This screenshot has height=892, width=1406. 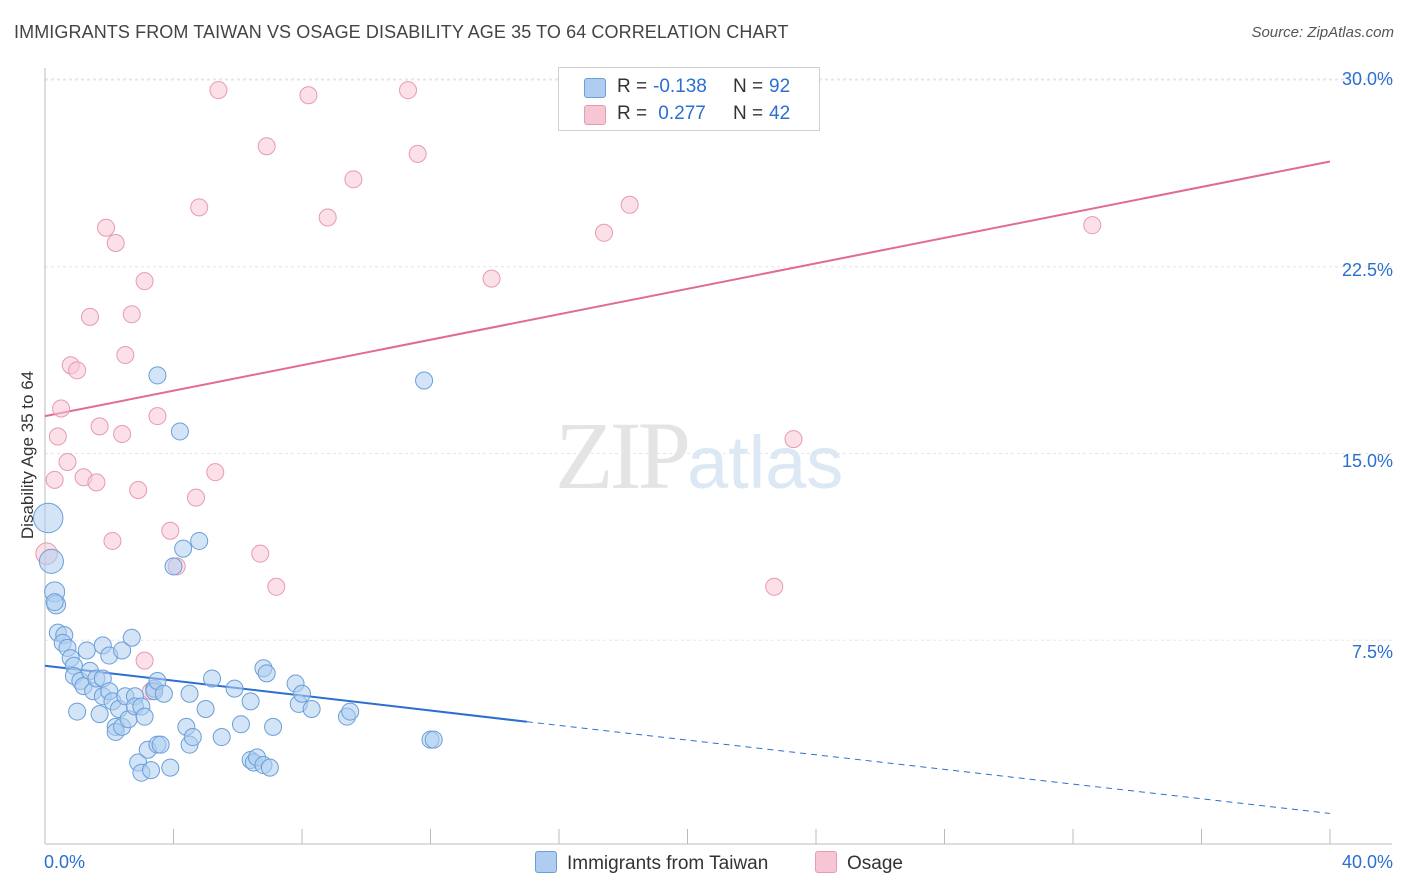 What do you see at coordinates (679, 113) in the screenshot?
I see `legend-r-value: 0.277` at bounding box center [679, 113].